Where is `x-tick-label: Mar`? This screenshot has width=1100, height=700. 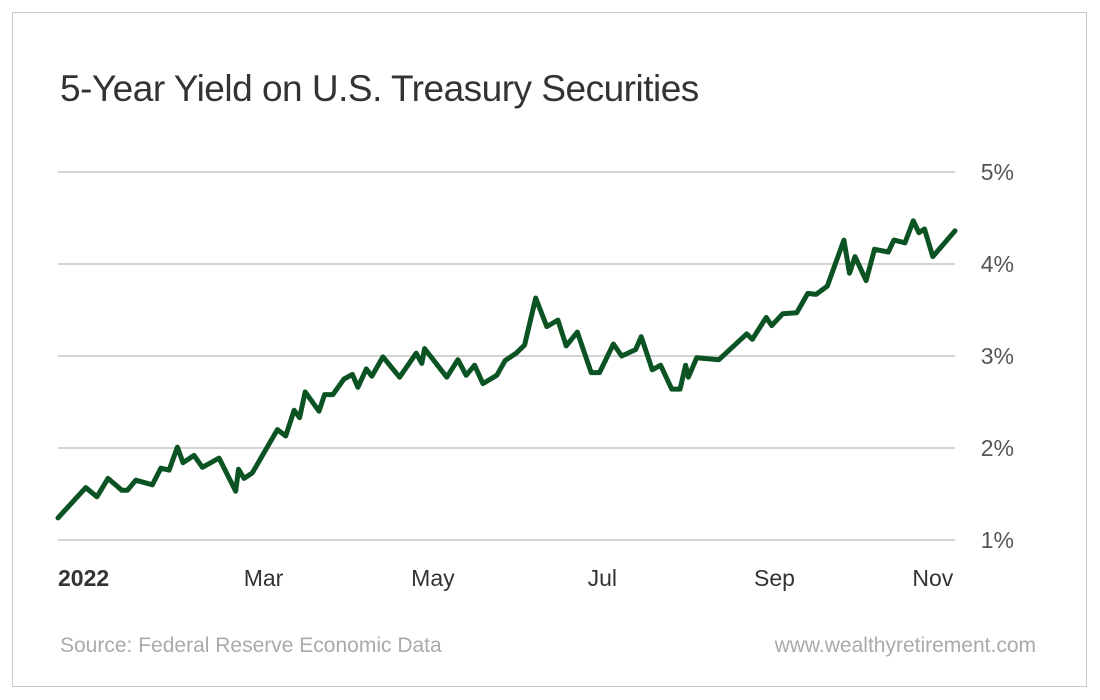 x-tick-label: Mar is located at coordinates (264, 578).